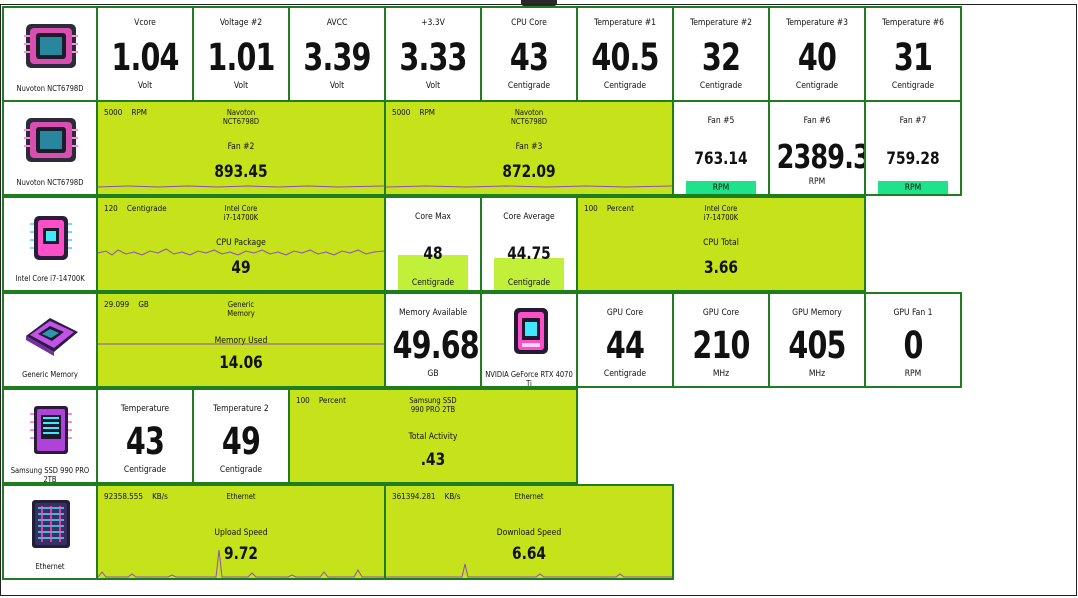  I want to click on gpu-tile-3: GPU Fan 1 0 RPM, so click(913, 340).